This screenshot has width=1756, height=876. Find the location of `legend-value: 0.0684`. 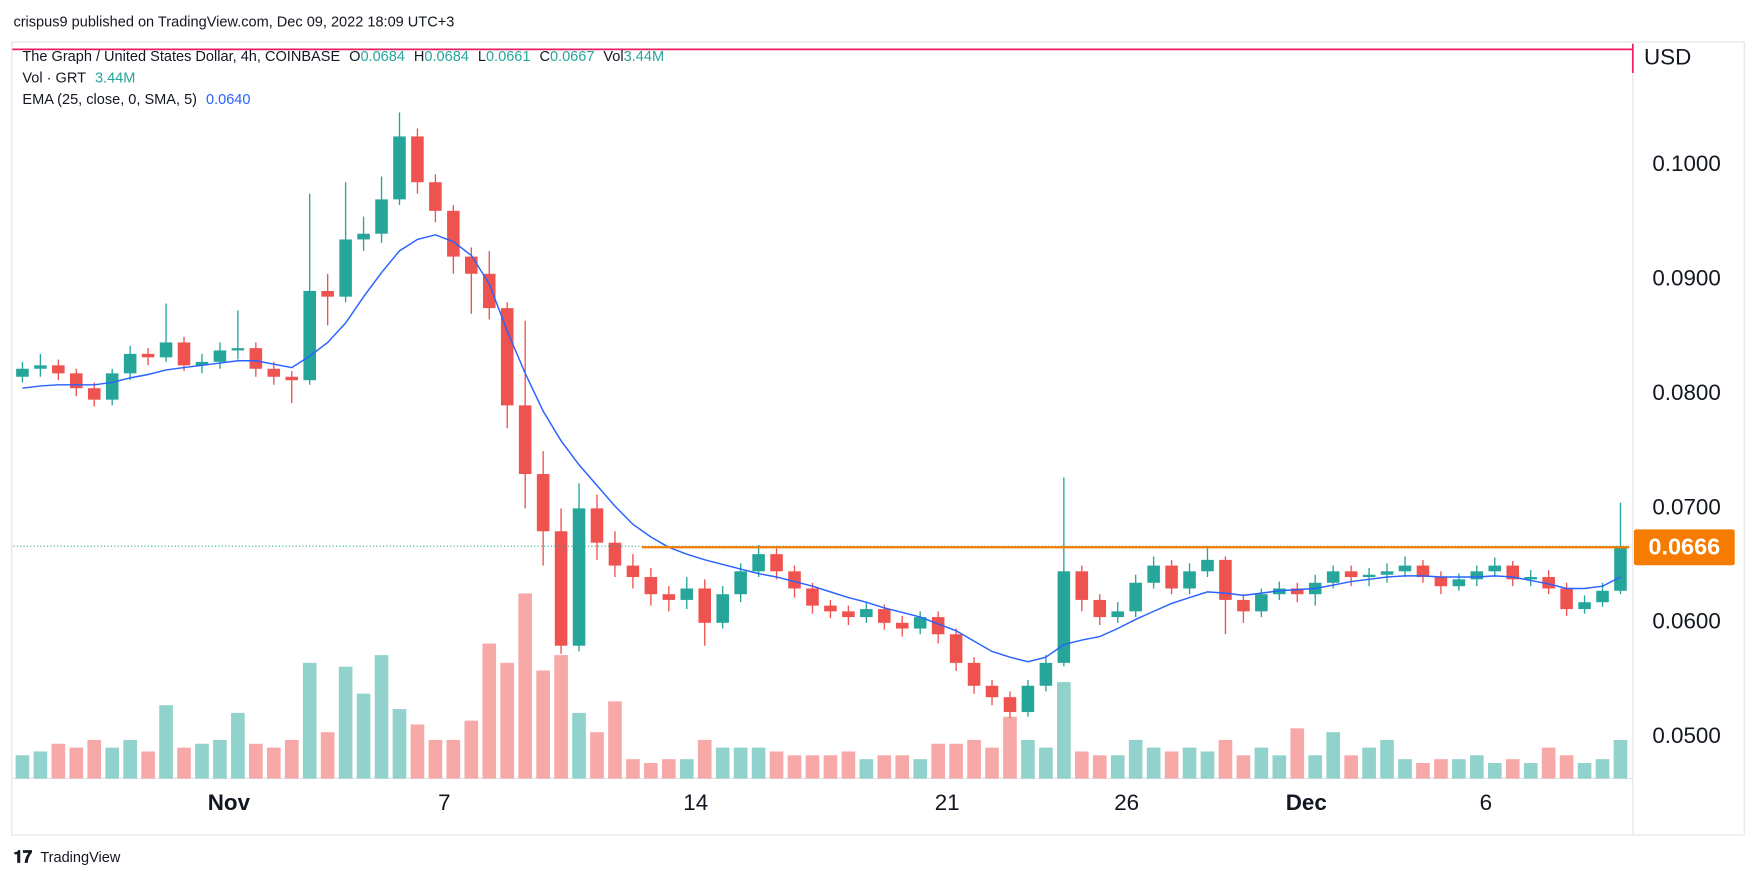

legend-value: 0.0684 is located at coordinates (446, 57).